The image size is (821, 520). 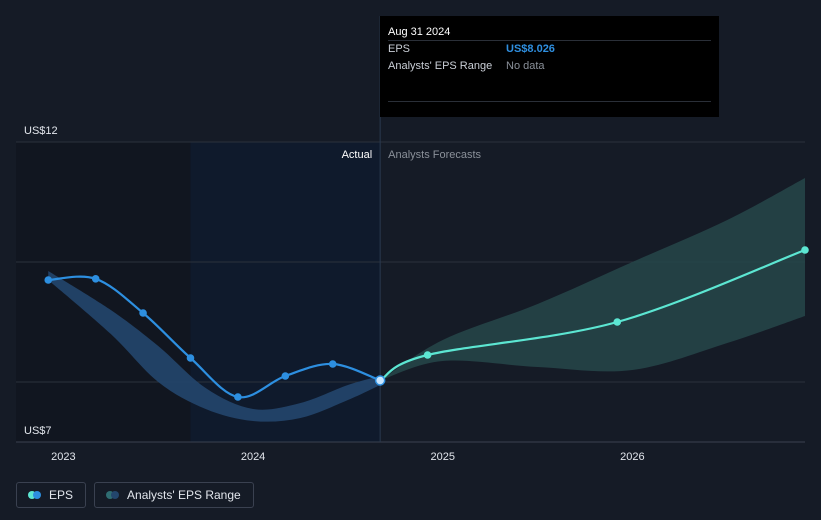 I want to click on x-axis-label: 2026, so click(x=632, y=457).